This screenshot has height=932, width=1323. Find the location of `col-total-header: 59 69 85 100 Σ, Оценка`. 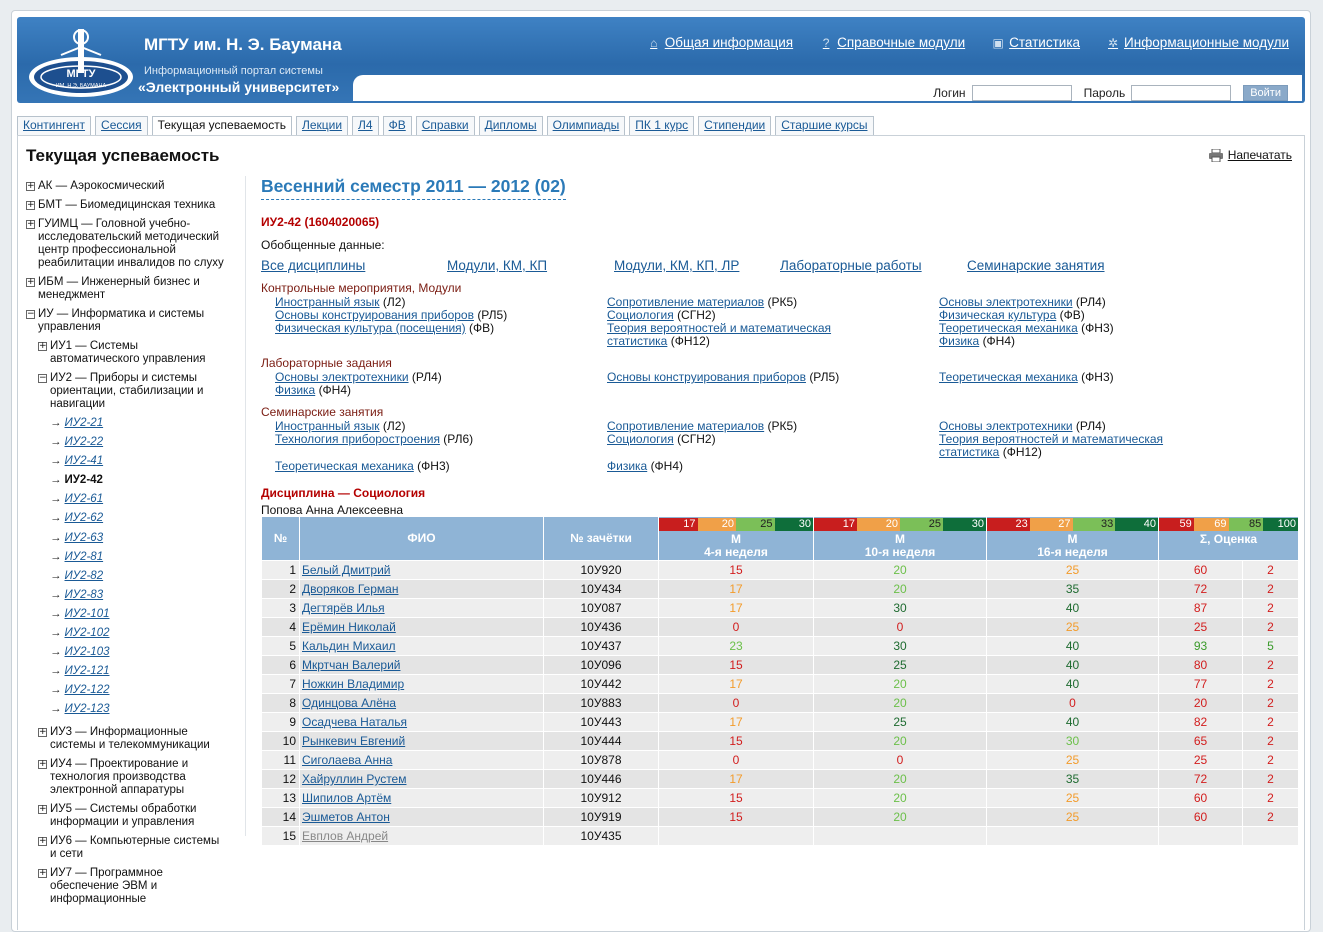

col-total-header: 59 69 85 100 Σ, Оценка is located at coordinates (1228, 538).